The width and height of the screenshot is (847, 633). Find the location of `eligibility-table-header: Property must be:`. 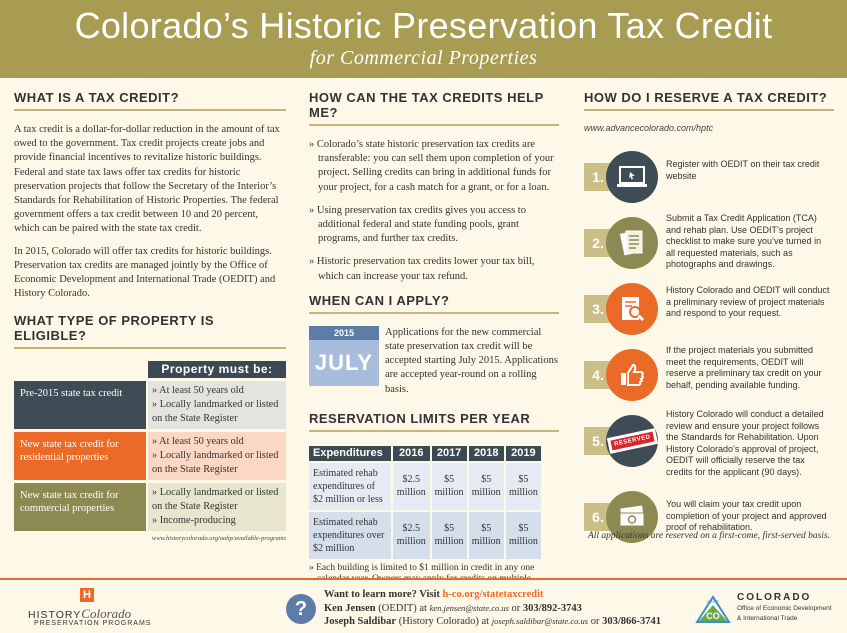

eligibility-table-header: Property must be: is located at coordinates (217, 370).